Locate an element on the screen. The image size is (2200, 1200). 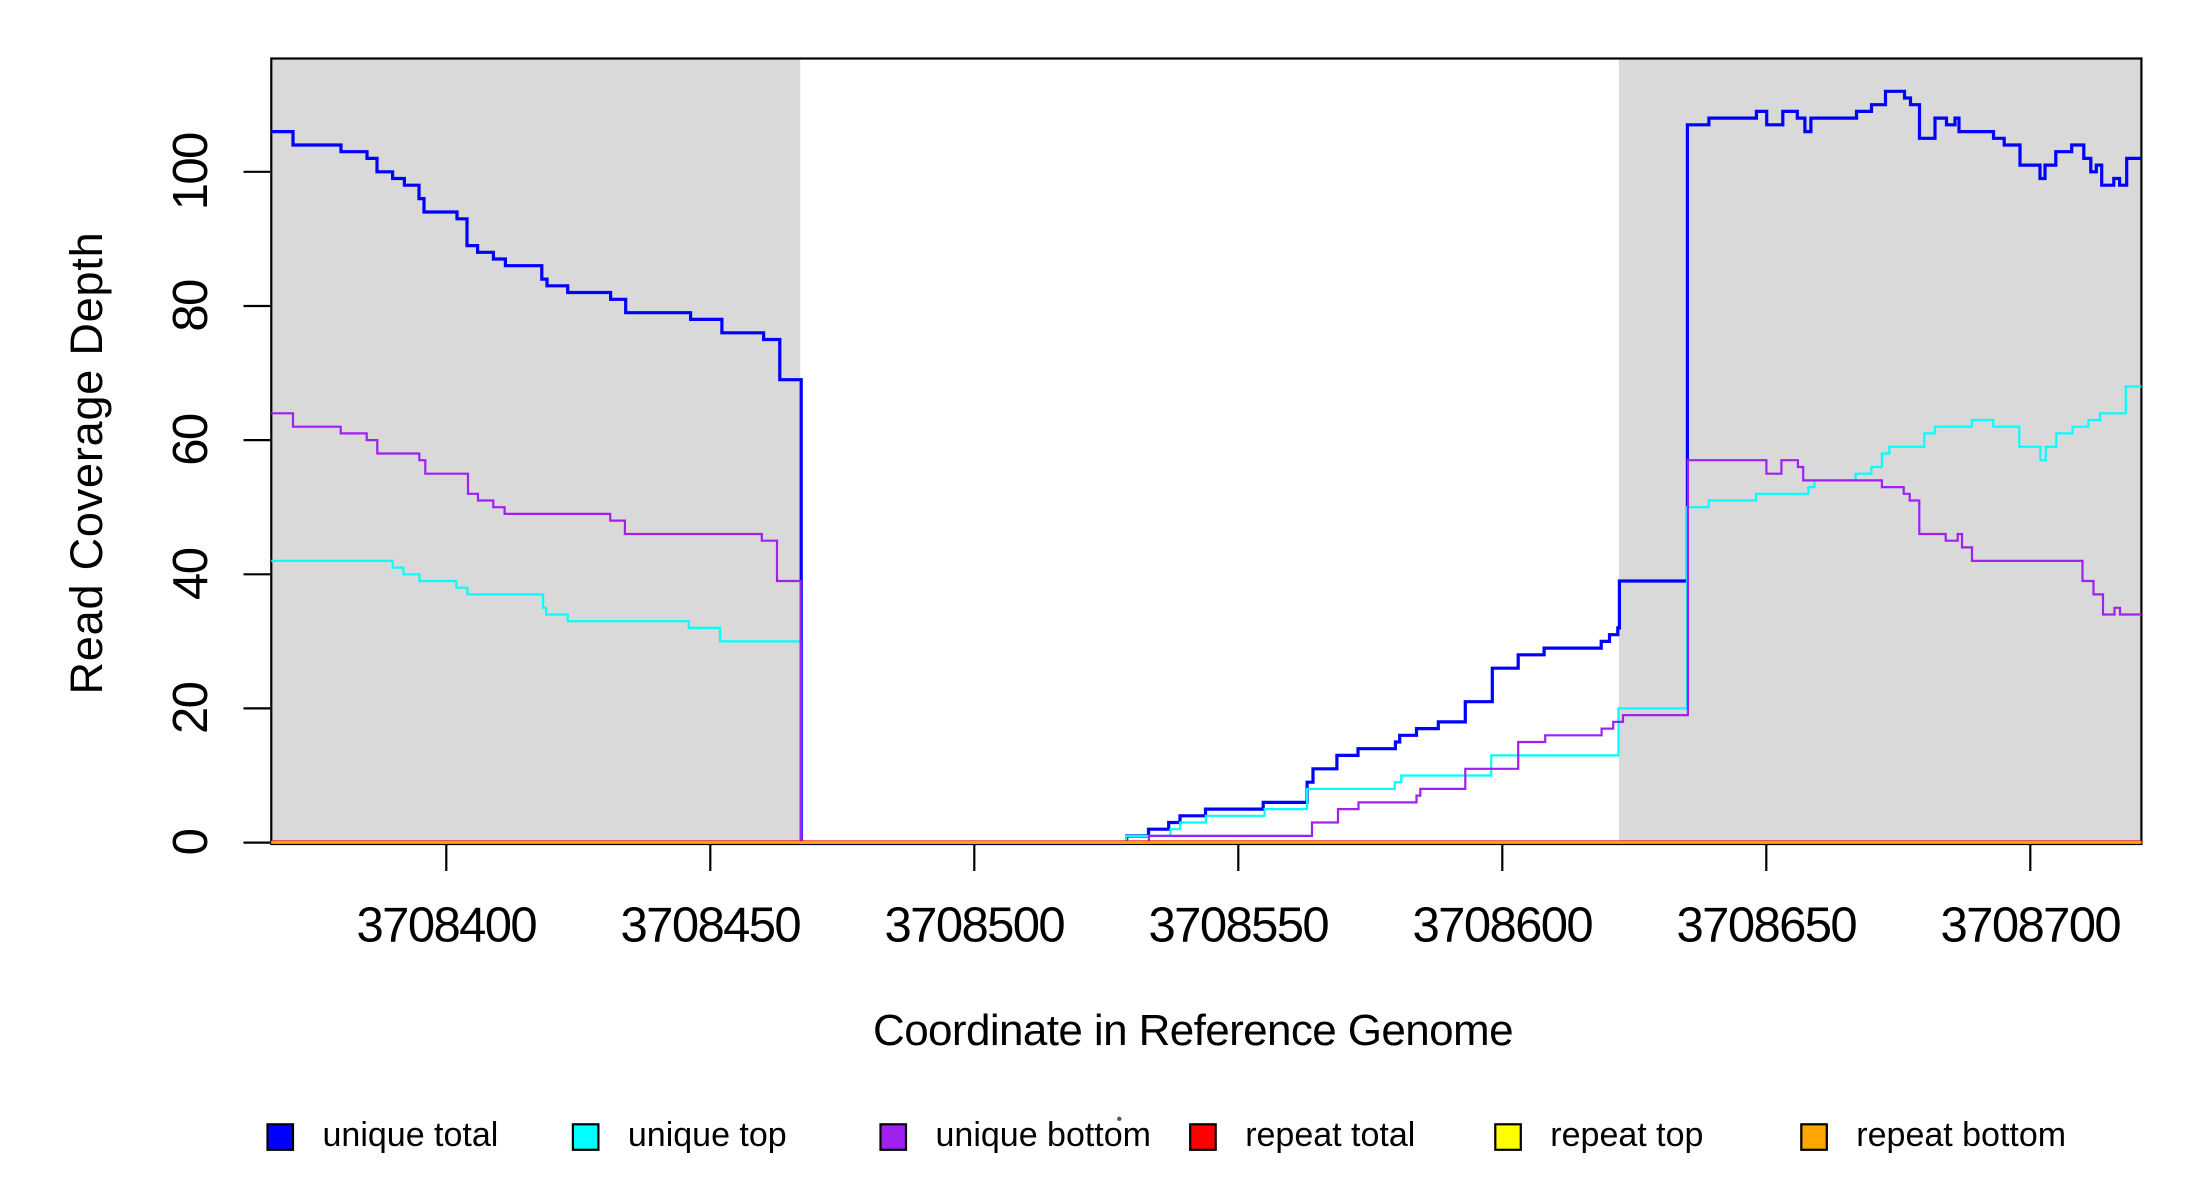
svg-text: unique top is located at coordinates (707, 1135).